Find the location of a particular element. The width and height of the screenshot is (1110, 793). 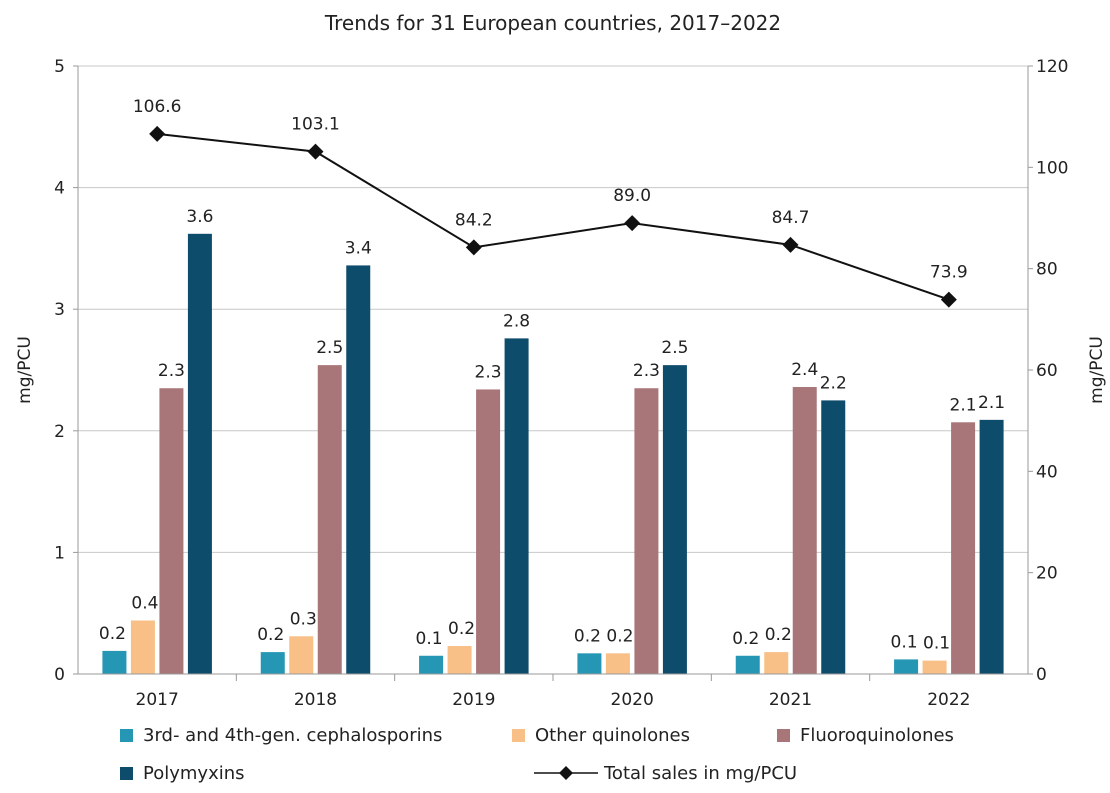

total-sales-data-label: 103.1 is located at coordinates (315, 125).